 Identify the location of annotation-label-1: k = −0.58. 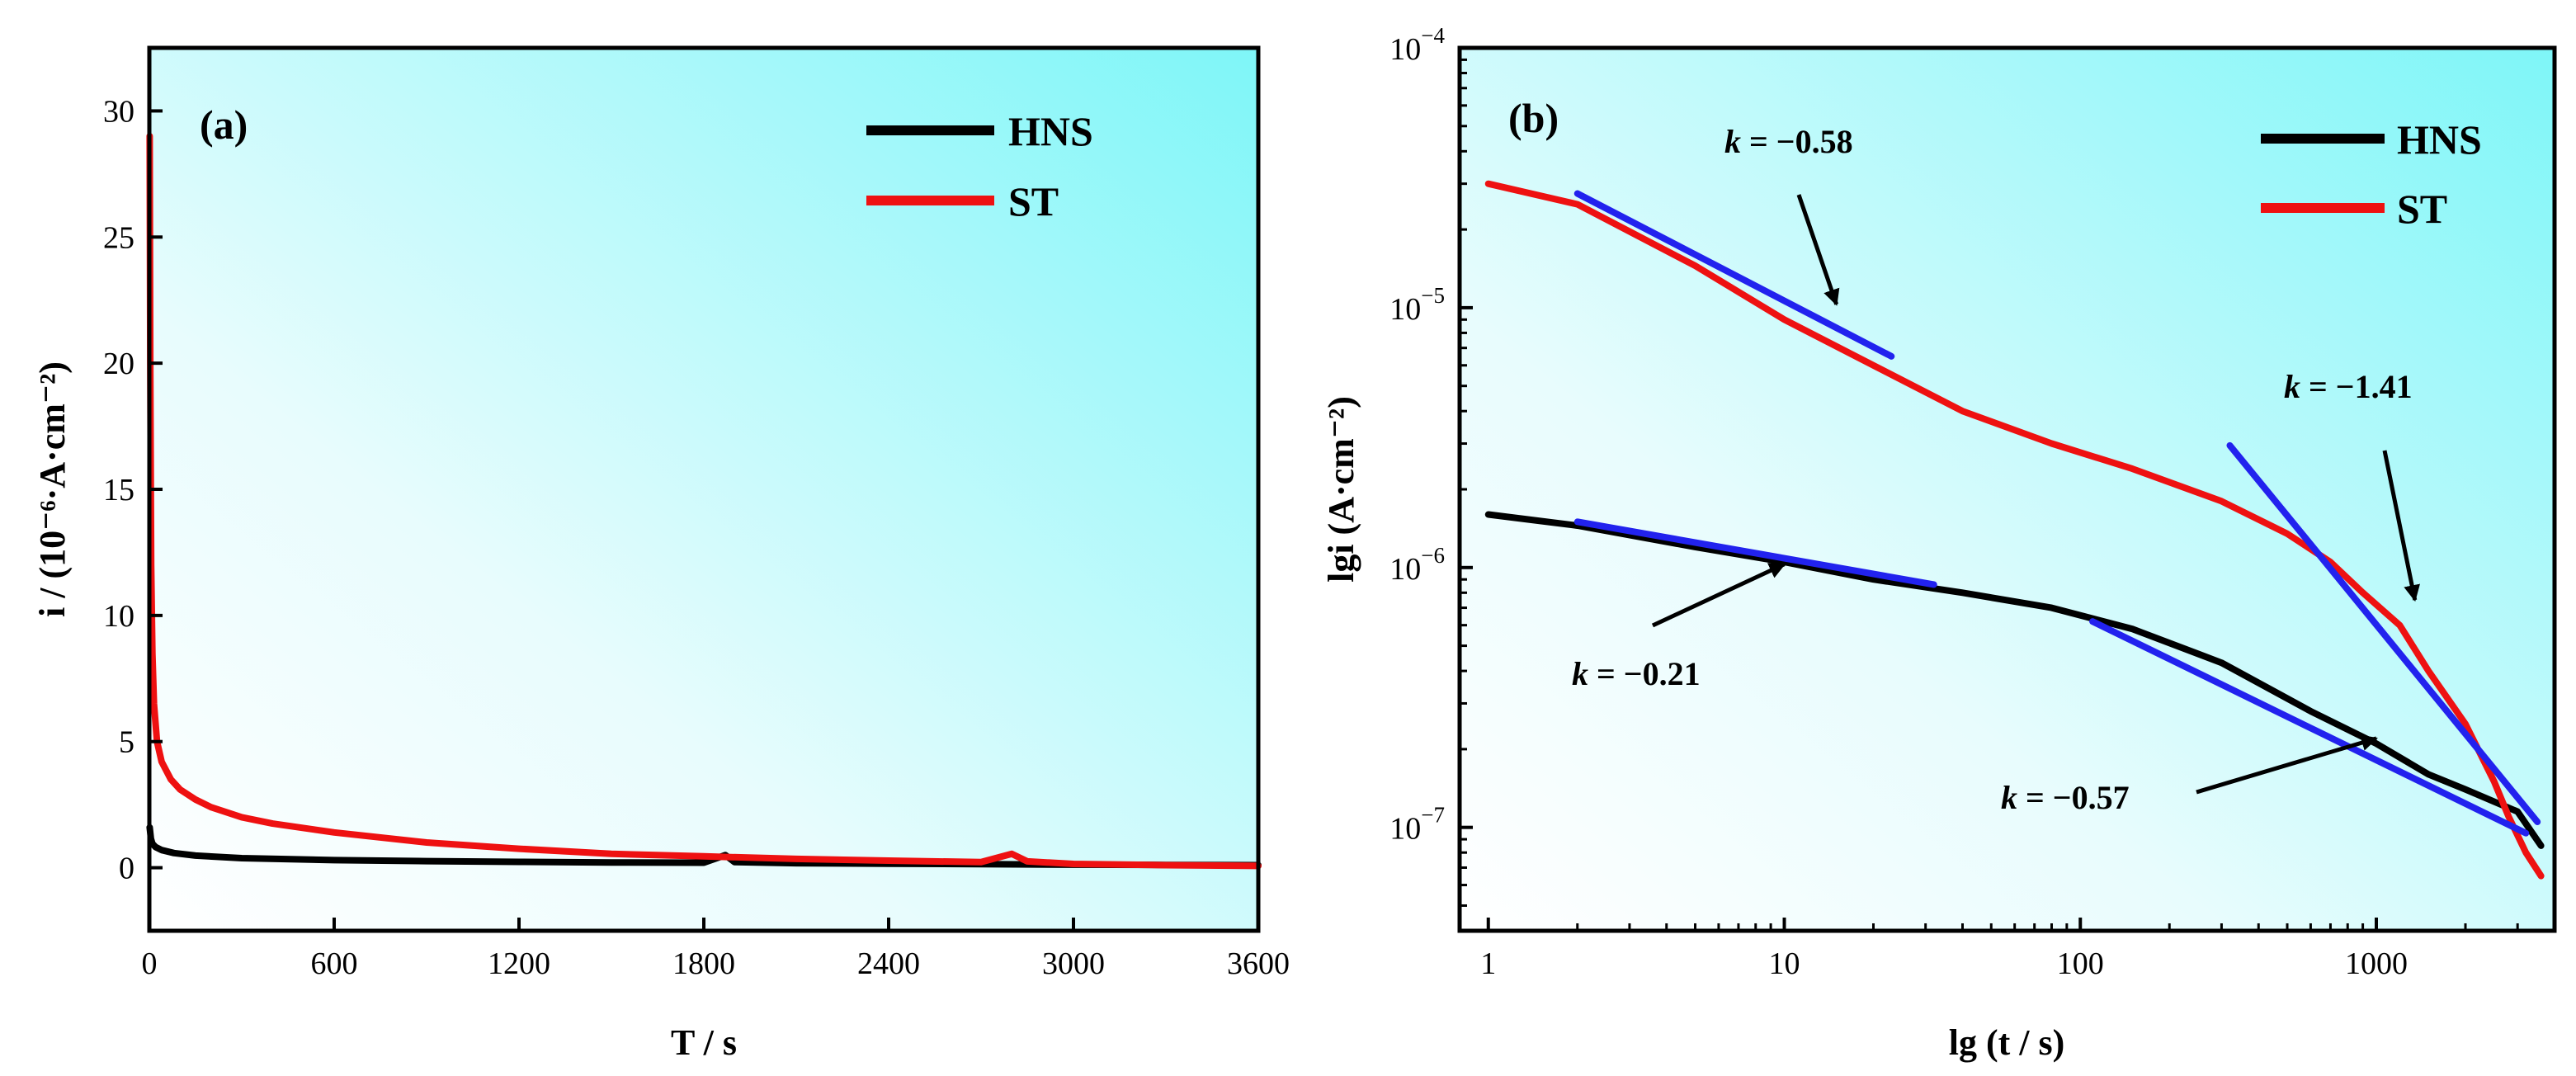
(1788, 141).